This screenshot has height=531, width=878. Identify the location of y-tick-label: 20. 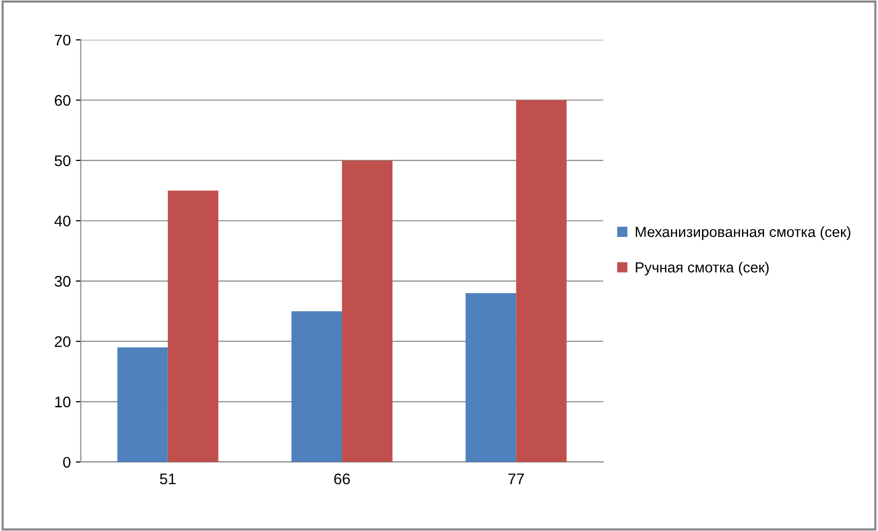
(62, 342).